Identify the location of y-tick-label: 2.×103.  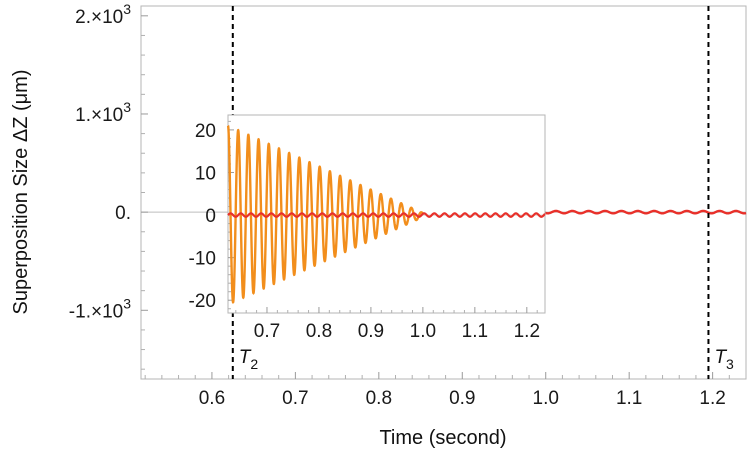
(103, 14).